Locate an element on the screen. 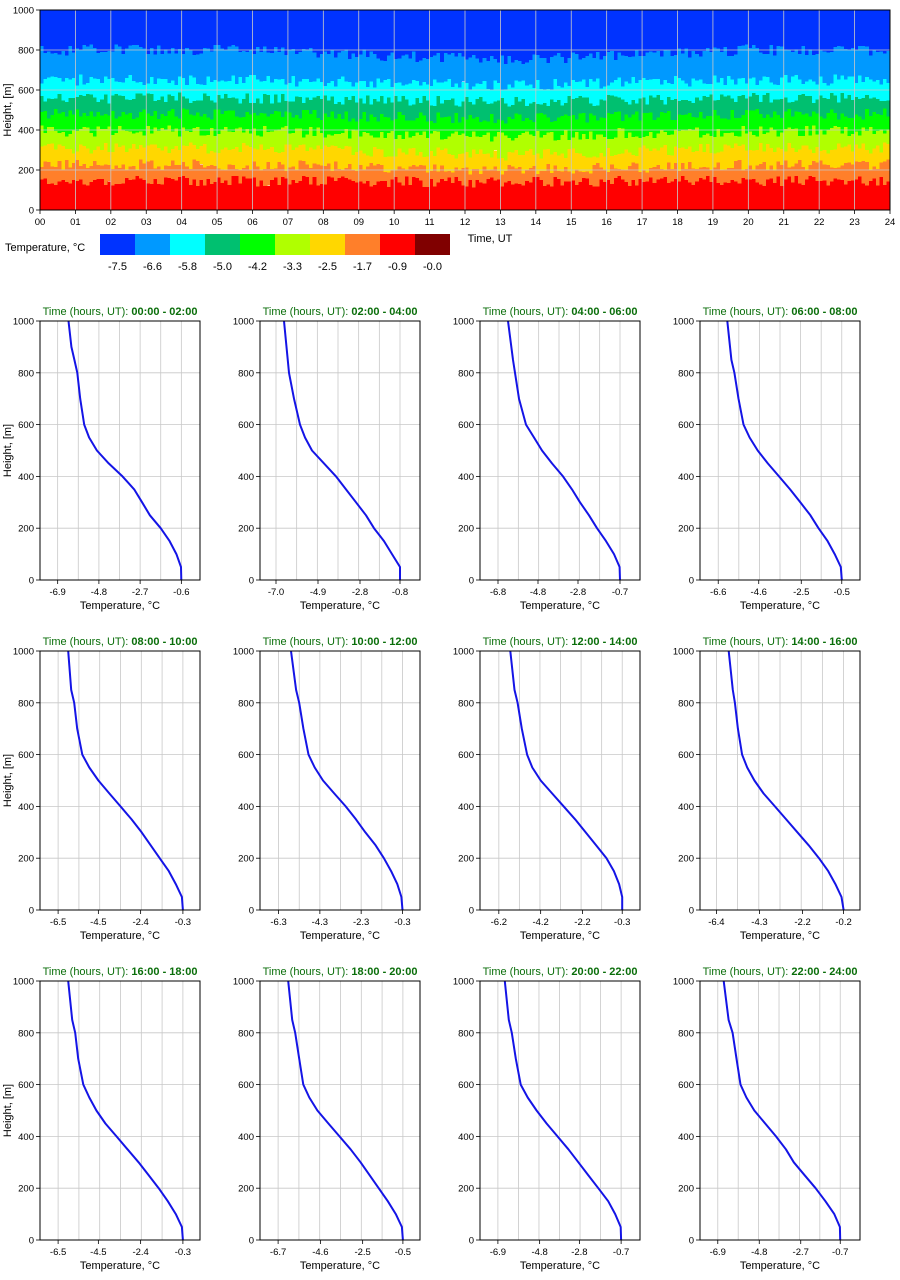 This screenshot has width=900, height=1280. panel-x-tick-label: -2.5 is located at coordinates (362, 1252).